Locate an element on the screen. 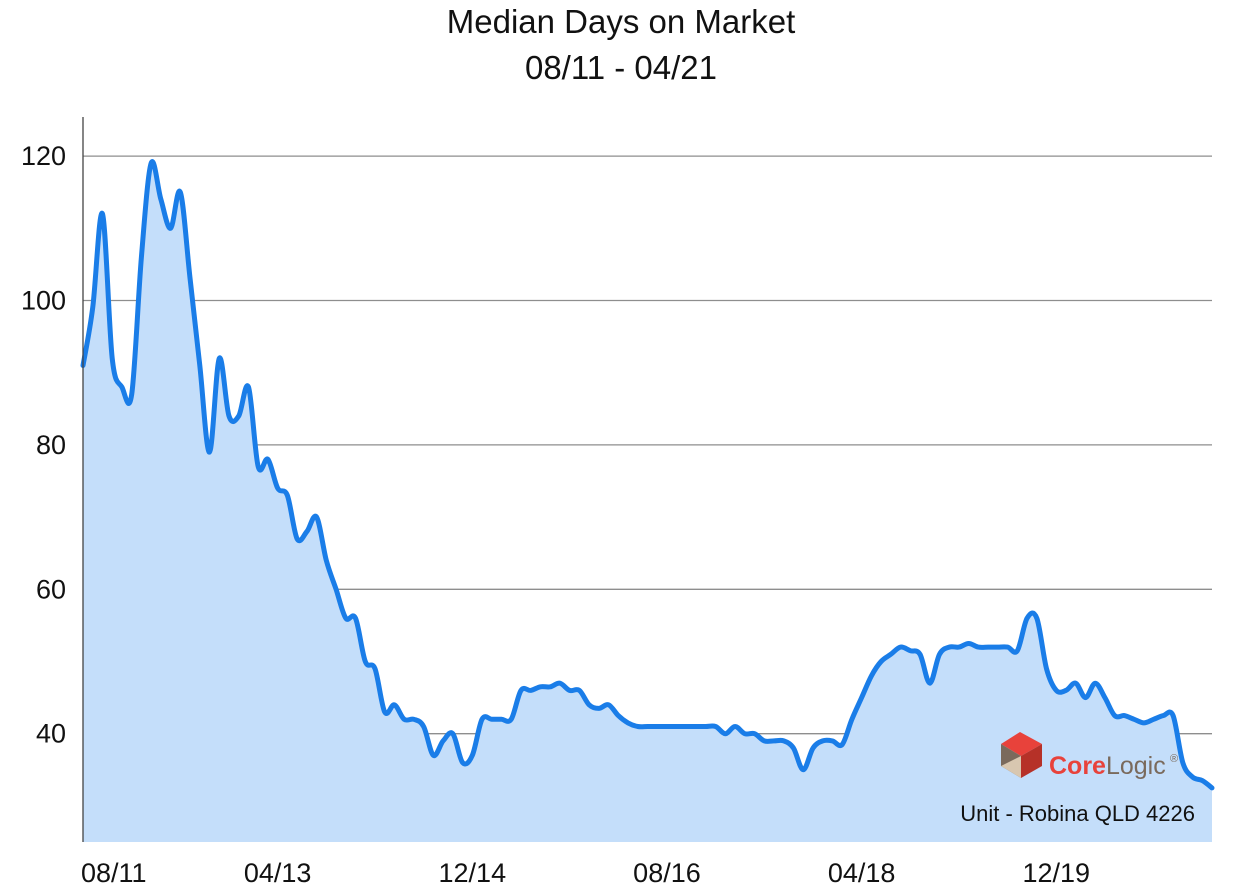 The image size is (1242, 891). chart-subtitle: 08/11 - 04/21 is located at coordinates (621, 67).